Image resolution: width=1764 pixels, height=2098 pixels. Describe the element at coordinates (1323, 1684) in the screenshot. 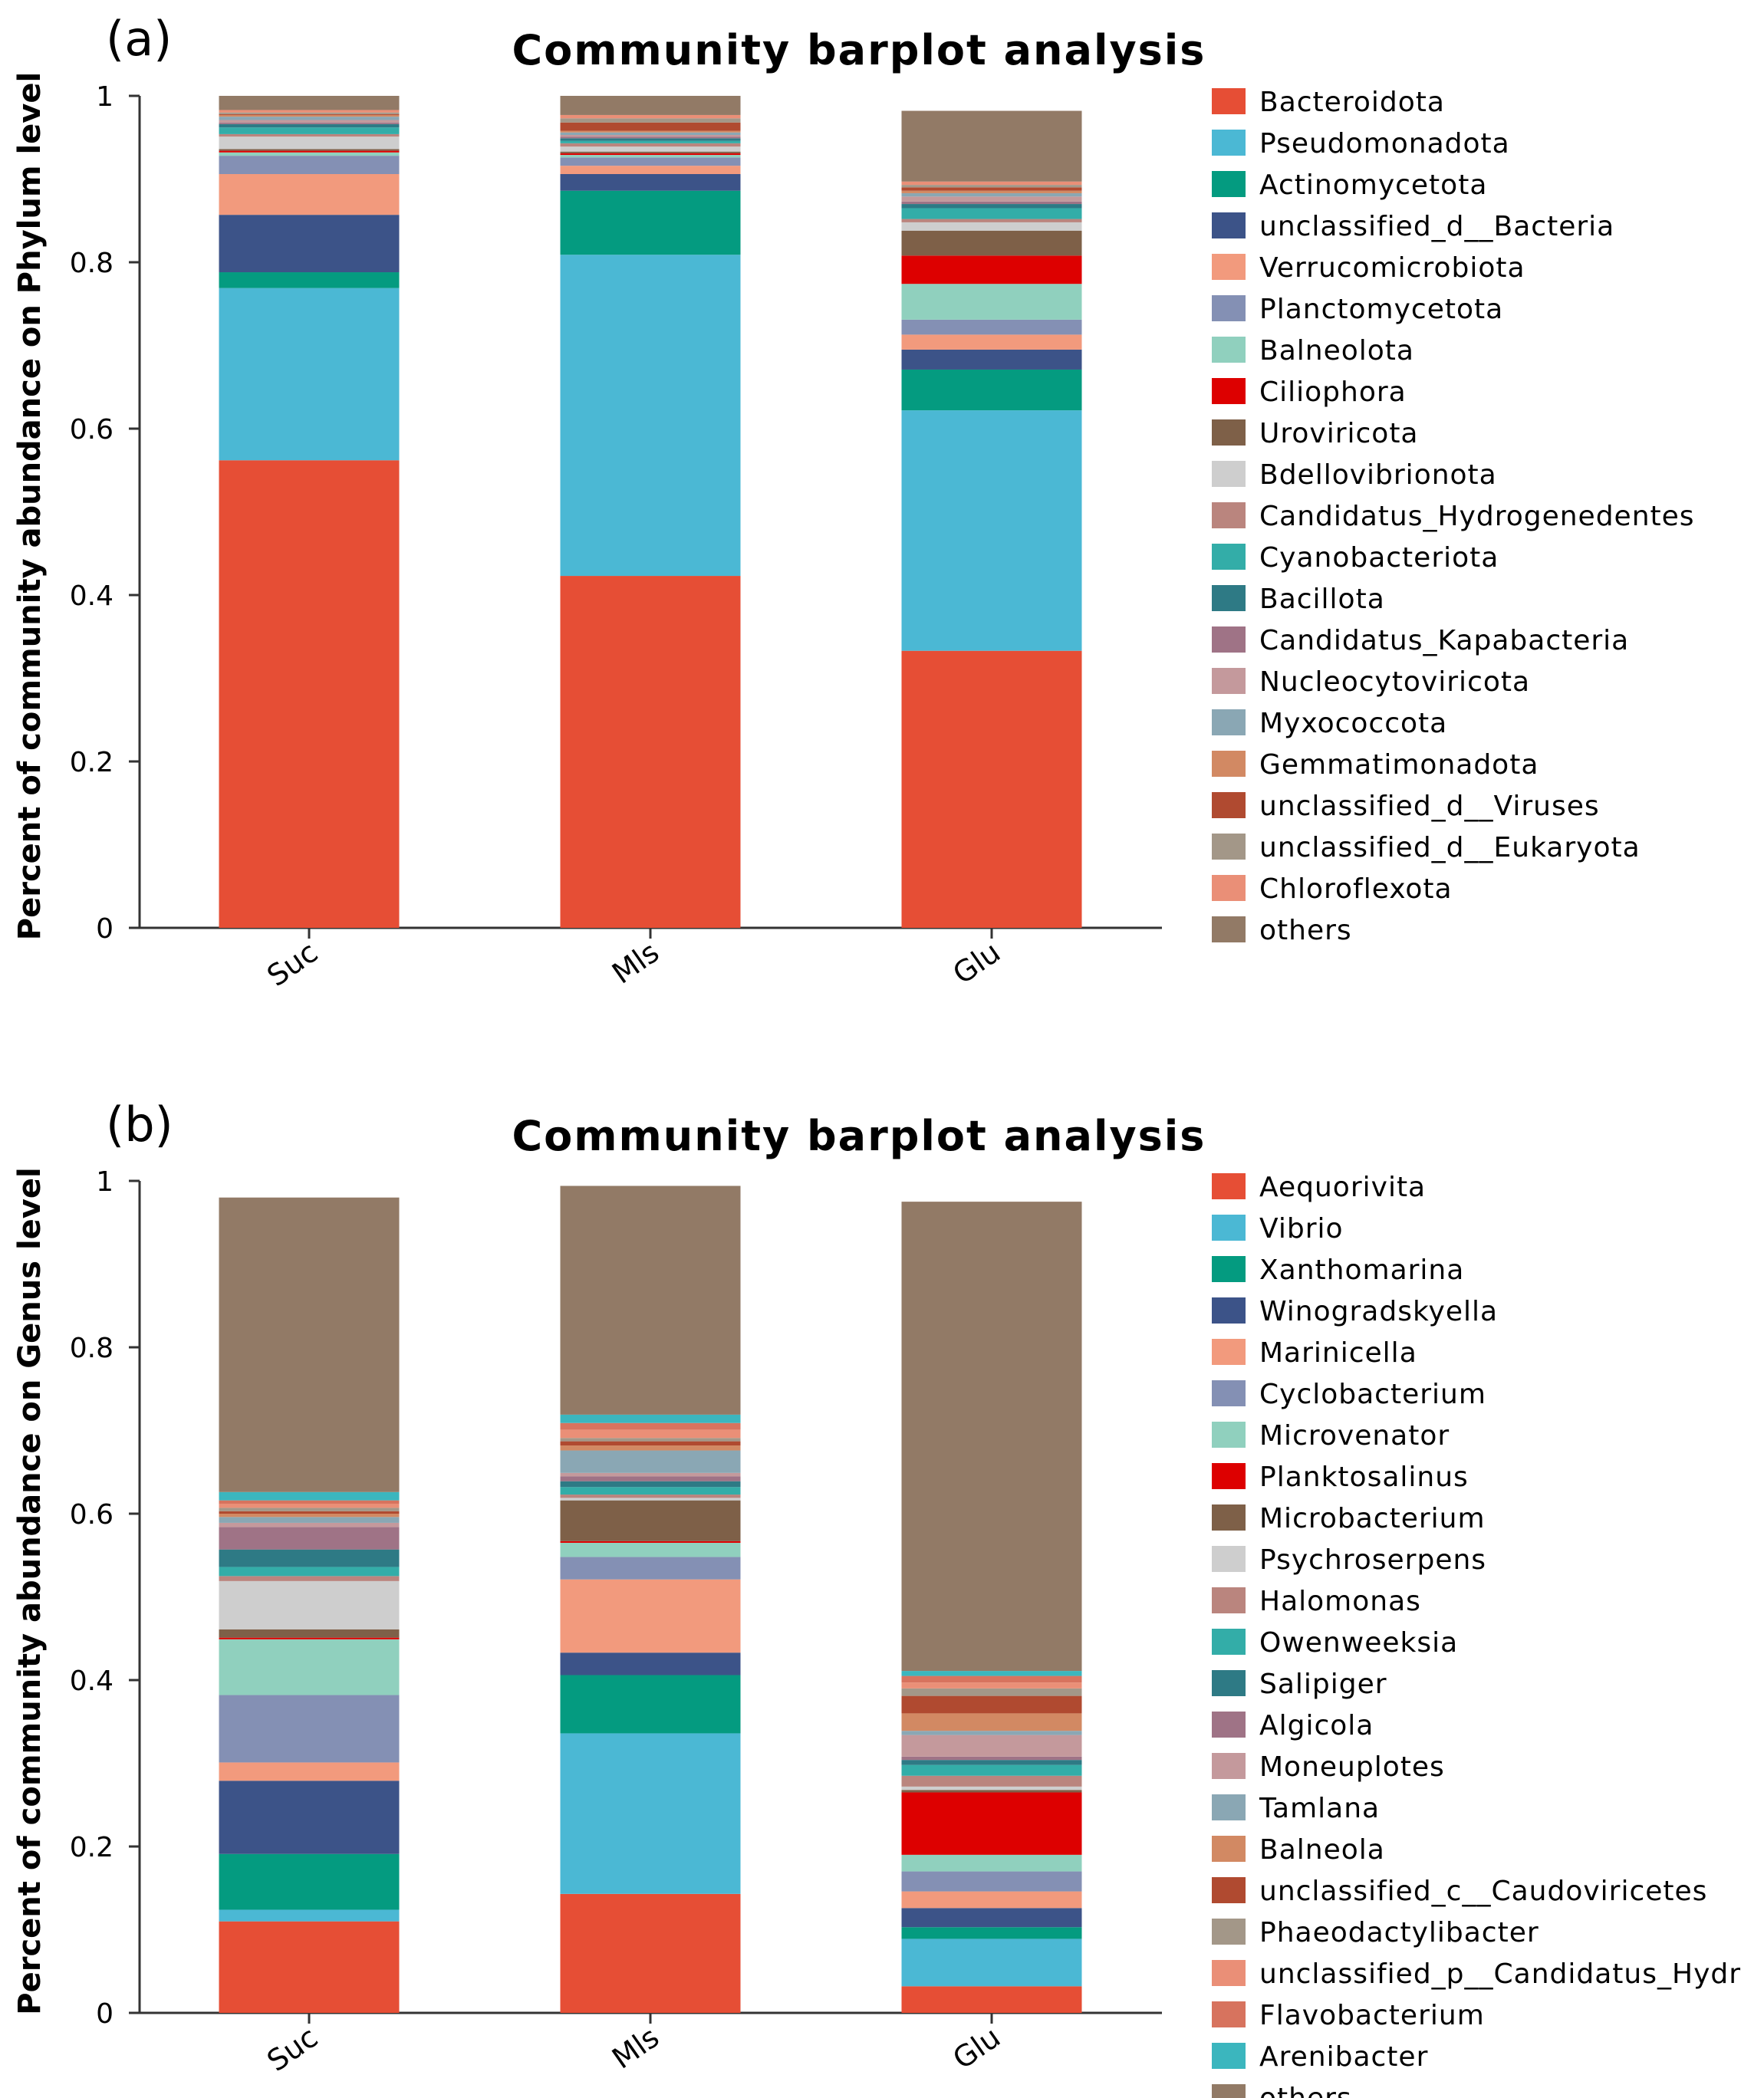

I see `legend-label: Salipiger` at that location.